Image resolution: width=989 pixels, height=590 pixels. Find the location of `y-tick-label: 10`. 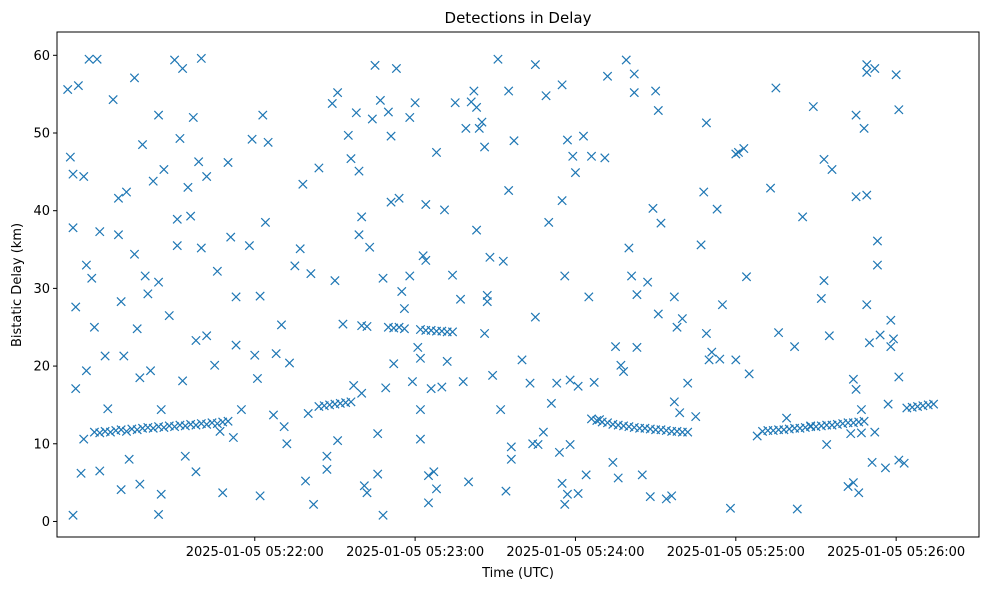

y-tick-label: 10 is located at coordinates (41, 444).